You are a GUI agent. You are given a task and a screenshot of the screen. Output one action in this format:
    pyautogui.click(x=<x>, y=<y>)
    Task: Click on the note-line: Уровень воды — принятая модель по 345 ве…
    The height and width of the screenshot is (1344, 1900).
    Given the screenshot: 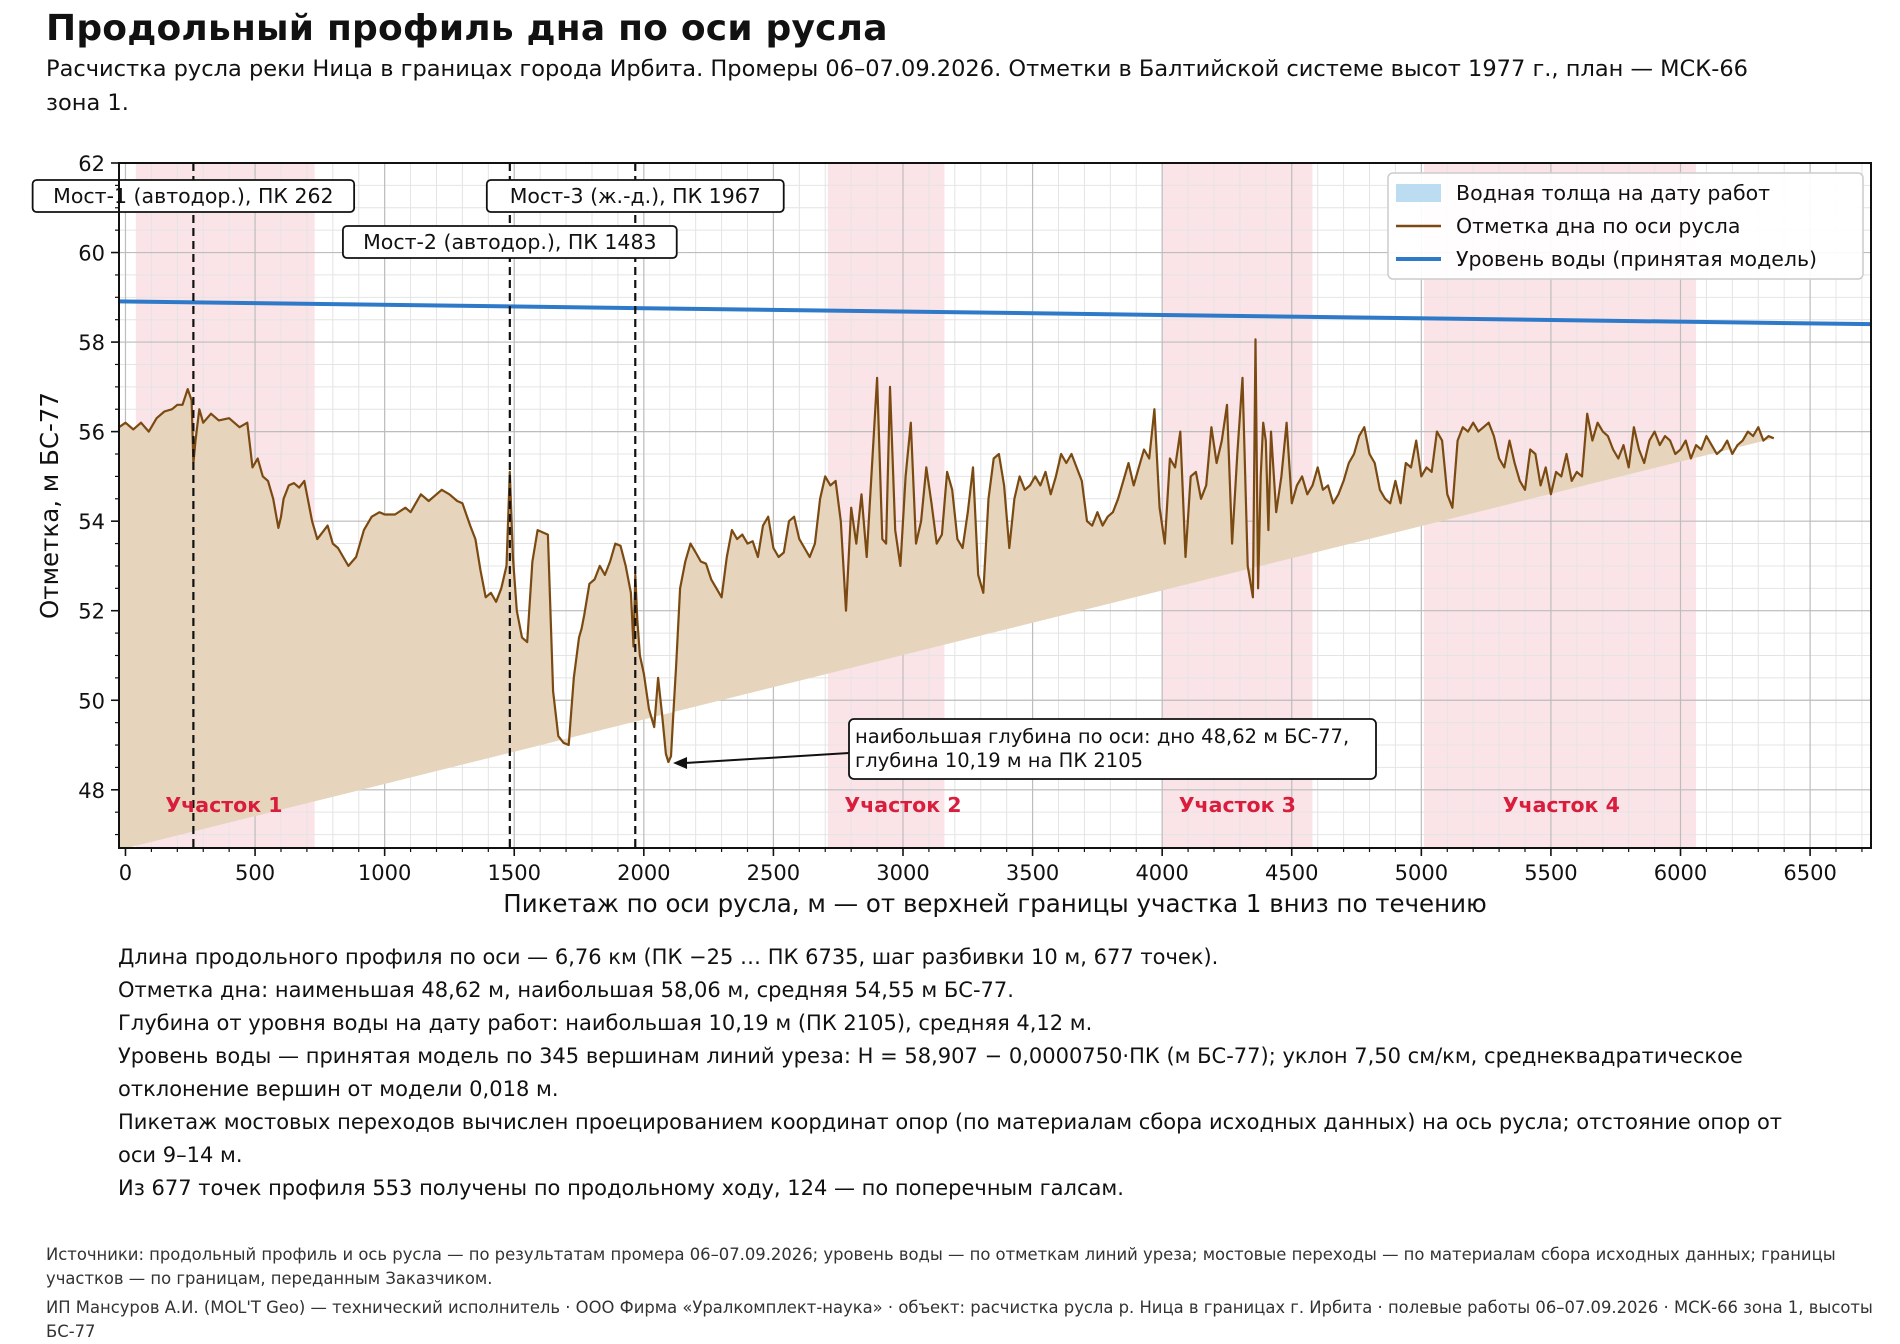 What is the action you would take?
    pyautogui.click(x=930, y=1072)
    